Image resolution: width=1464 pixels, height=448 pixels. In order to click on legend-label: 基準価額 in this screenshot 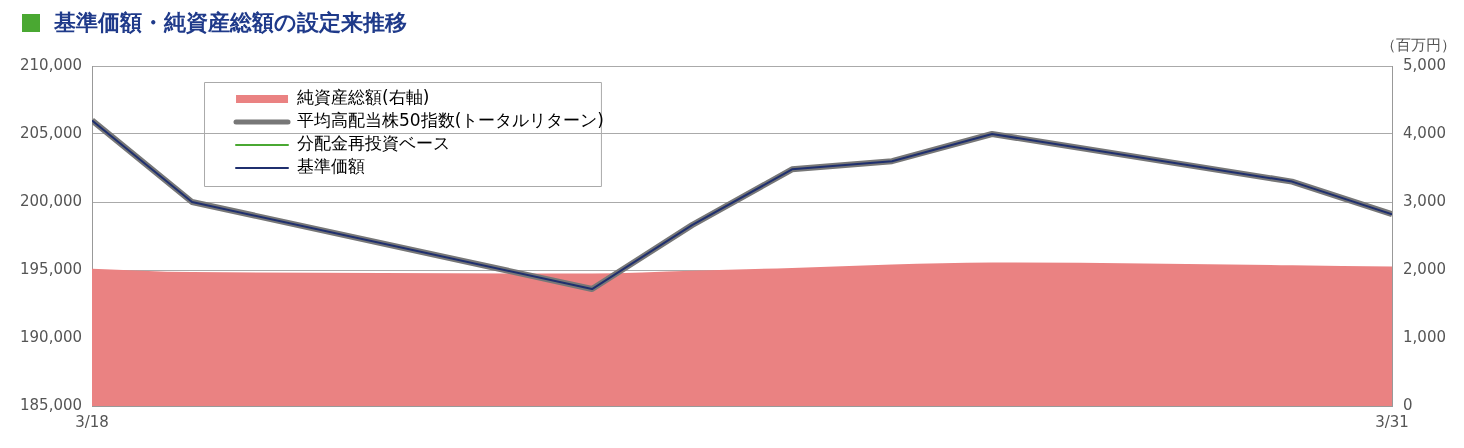, I will do `click(331, 166)`.